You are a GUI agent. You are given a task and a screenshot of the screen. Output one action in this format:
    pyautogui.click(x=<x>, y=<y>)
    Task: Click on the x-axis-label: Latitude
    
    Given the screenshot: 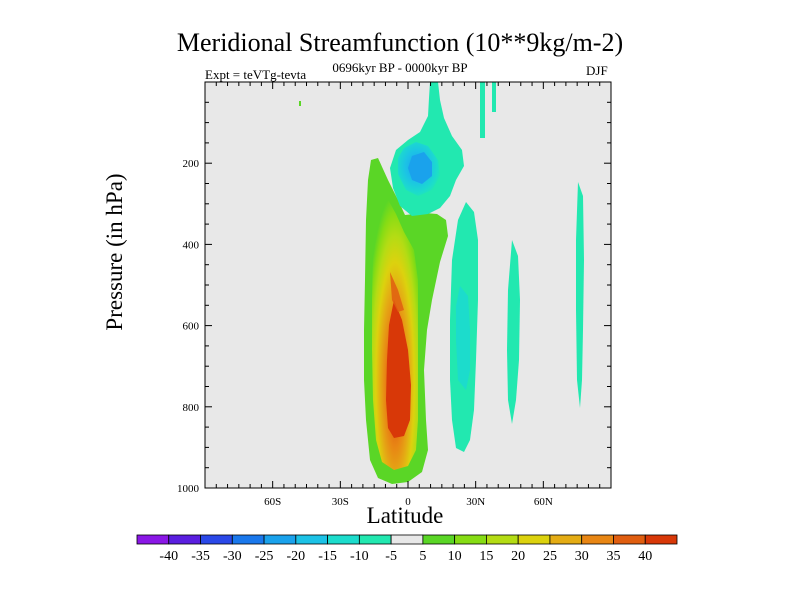 What is the action you would take?
    pyautogui.click(x=405, y=515)
    